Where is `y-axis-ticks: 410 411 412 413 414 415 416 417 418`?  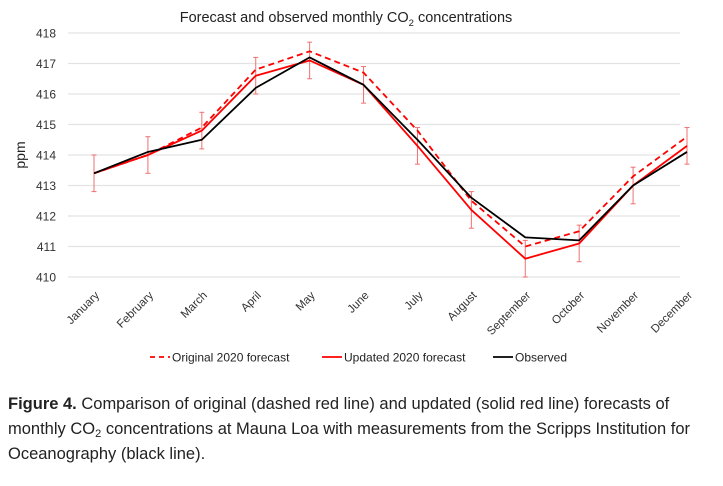
y-axis-ticks: 410 411 412 413 414 415 416 417 418 is located at coordinates (46, 156).